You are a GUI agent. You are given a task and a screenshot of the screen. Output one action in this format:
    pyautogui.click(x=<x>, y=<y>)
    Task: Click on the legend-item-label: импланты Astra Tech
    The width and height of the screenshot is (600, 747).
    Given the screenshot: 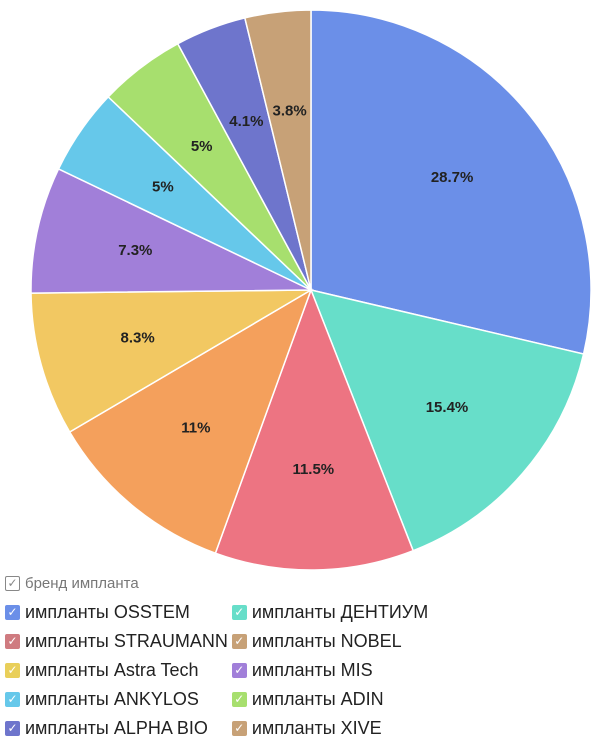 What is the action you would take?
    pyautogui.click(x=112, y=669)
    